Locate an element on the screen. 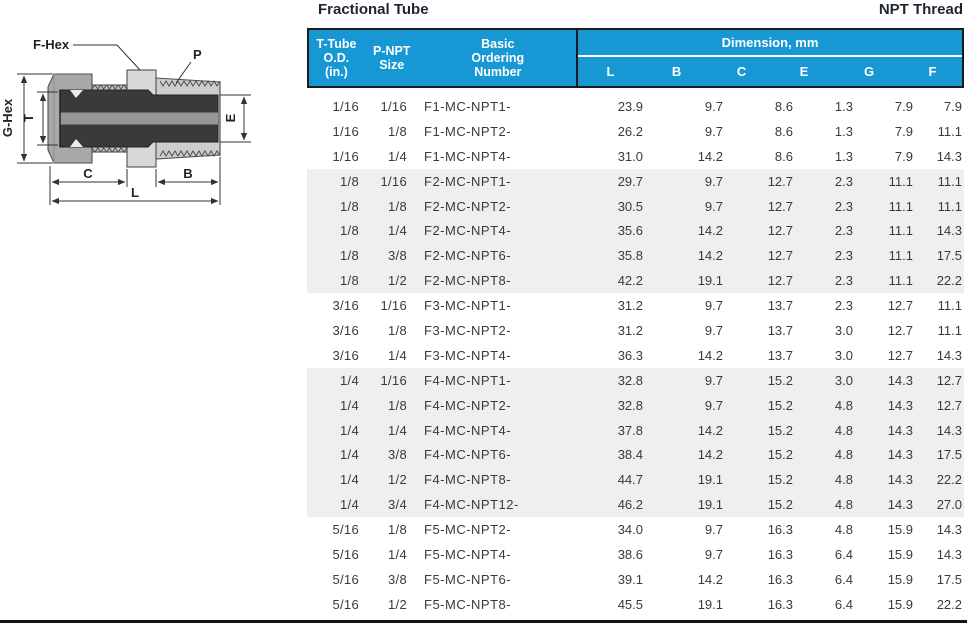 The image size is (967, 625). table-row: 1/4 1/2 F4-MC-NPT8- 44.7 19.1 15.2 4.8 14.3 22.2 is located at coordinates (635, 480).